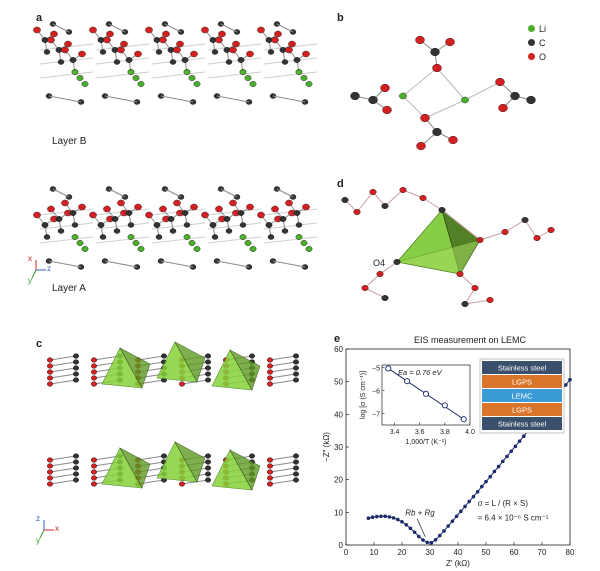  I want to click on sigma-formula: σ = L / (R × S), so click(503, 503).